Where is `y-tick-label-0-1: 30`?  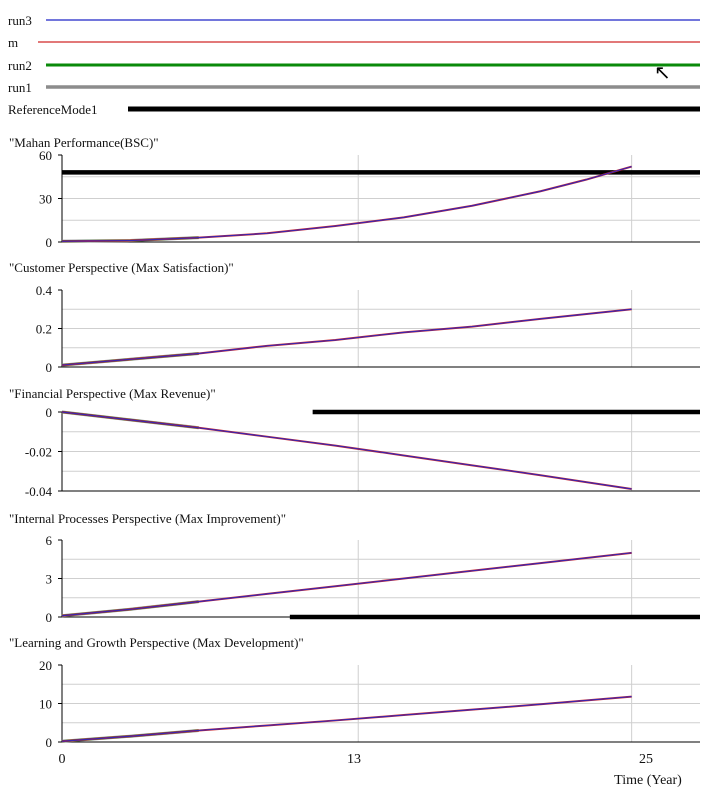
y-tick-label-0-1: 30 is located at coordinates (45, 199).